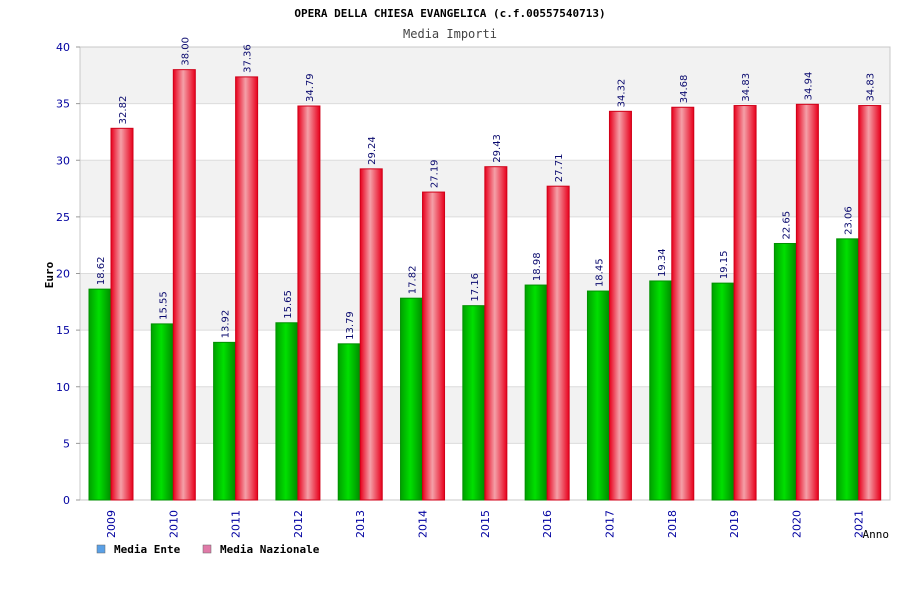  I want to click on y-tick-label: 20, so click(63, 274).